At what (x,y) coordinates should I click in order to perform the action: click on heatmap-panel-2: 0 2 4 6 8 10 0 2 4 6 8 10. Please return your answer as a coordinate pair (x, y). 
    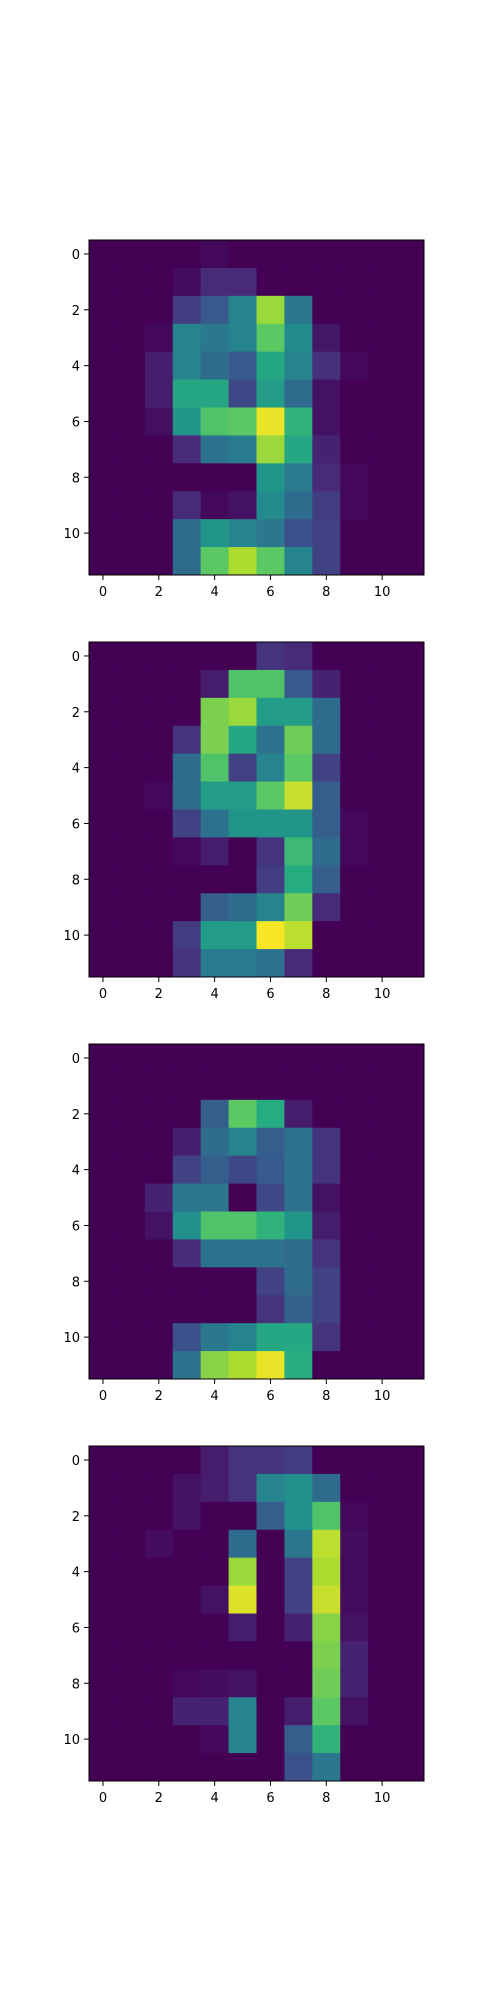
    Looking at the image, I should click on (244, 821).